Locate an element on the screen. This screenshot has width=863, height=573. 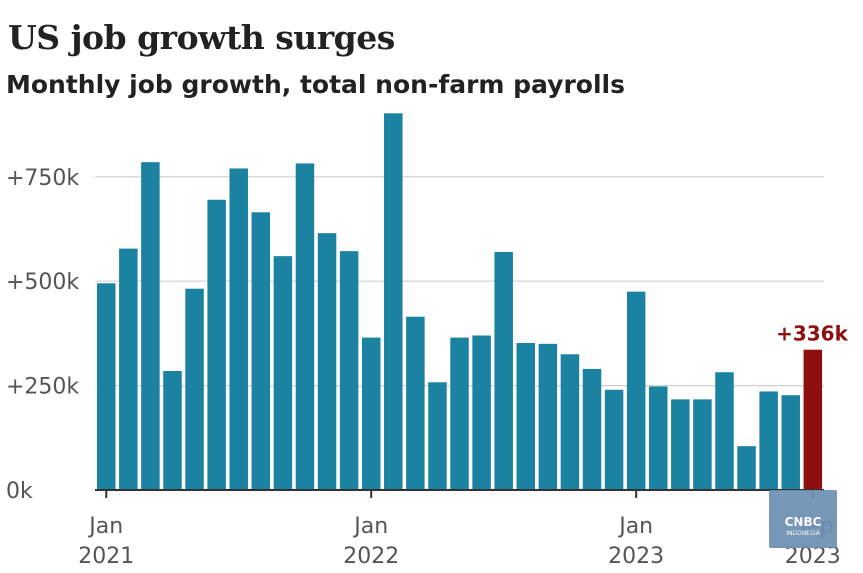
value-annotation: +336k is located at coordinates (812, 334).